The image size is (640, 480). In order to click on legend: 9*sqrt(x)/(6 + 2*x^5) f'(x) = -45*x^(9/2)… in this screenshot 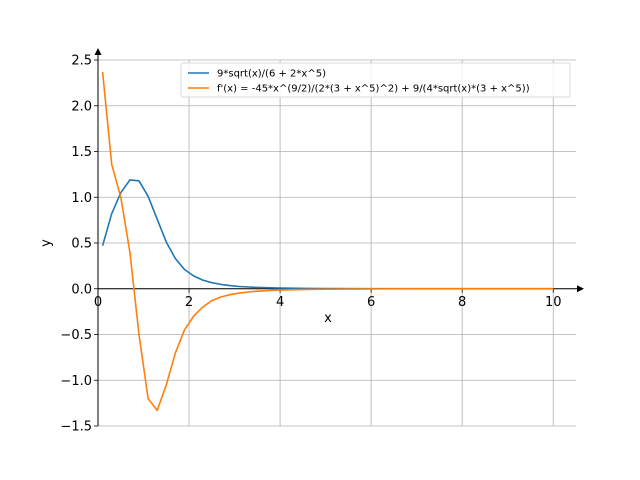, I will do `click(375, 80)`.